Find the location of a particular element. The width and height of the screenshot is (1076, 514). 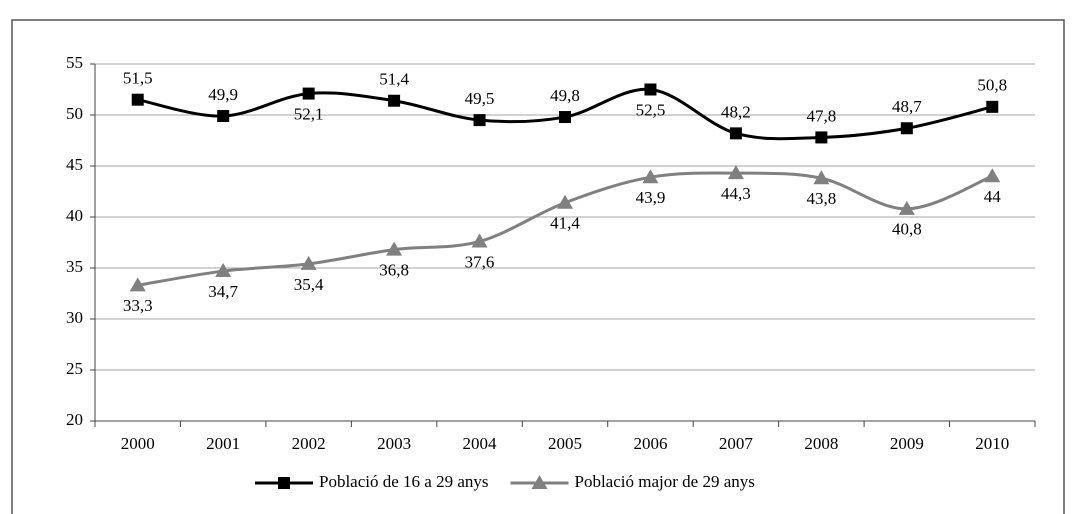

y-tick-label: 45 is located at coordinates (74, 164).